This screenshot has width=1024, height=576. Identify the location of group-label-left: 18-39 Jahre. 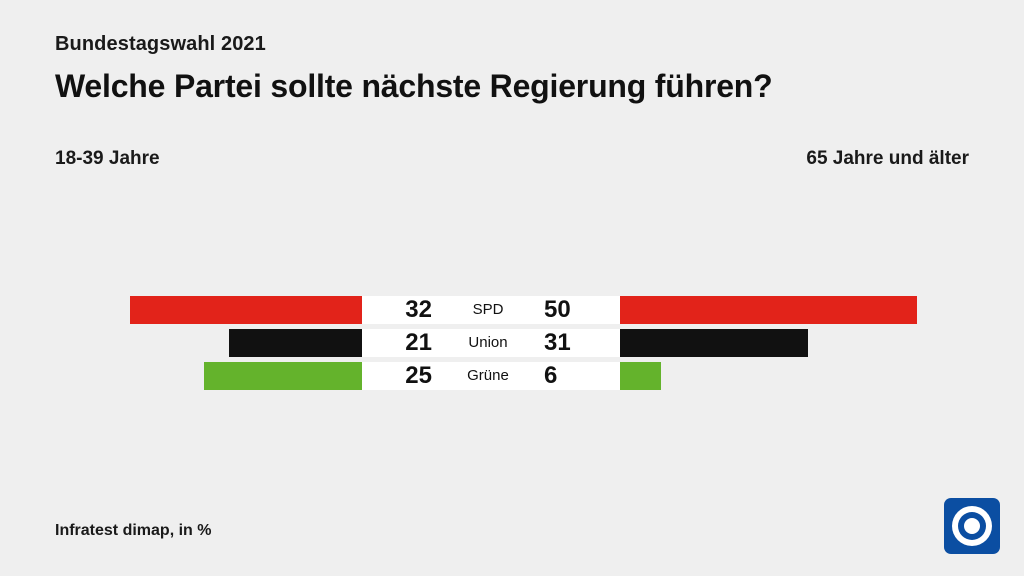
(107, 158).